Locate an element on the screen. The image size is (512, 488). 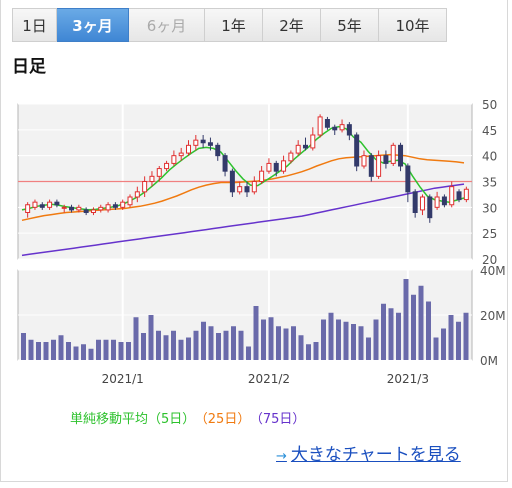
tab-10year: 10年 is located at coordinates (413, 25).